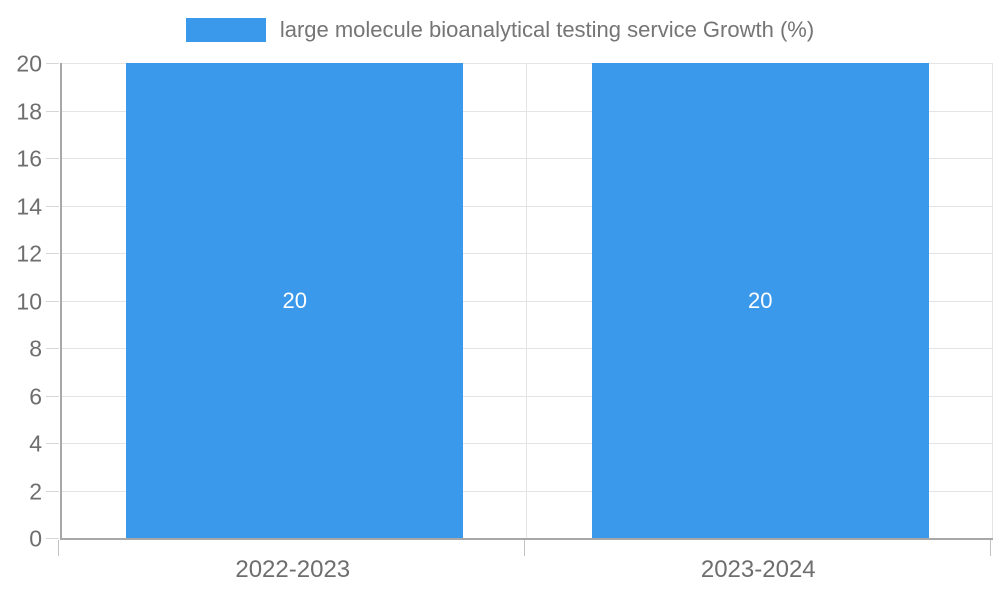  Describe the element at coordinates (35, 491) in the screenshot. I see `y-axis-tick-label: 2` at that location.